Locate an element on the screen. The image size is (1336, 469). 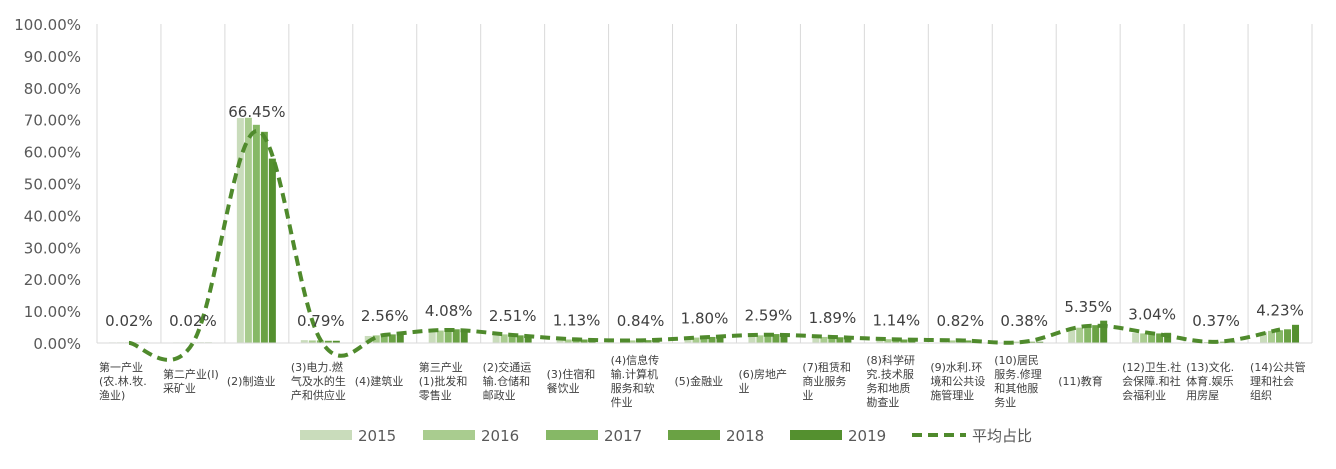
data-label: 5.35% is located at coordinates (1088, 307).